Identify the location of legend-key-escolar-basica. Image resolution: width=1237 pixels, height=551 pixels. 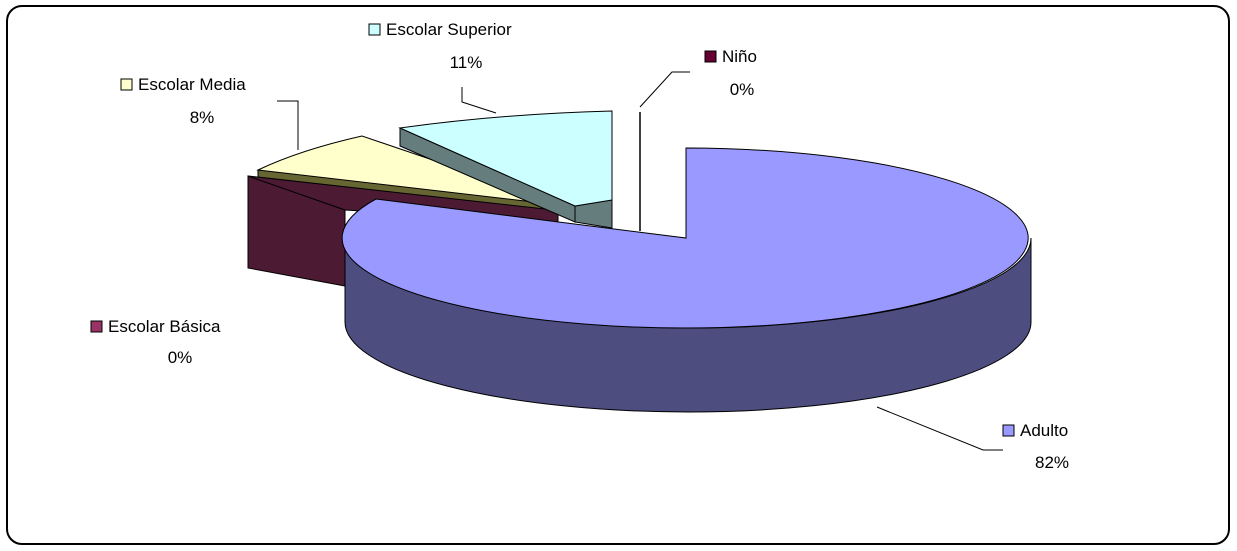
(96, 326).